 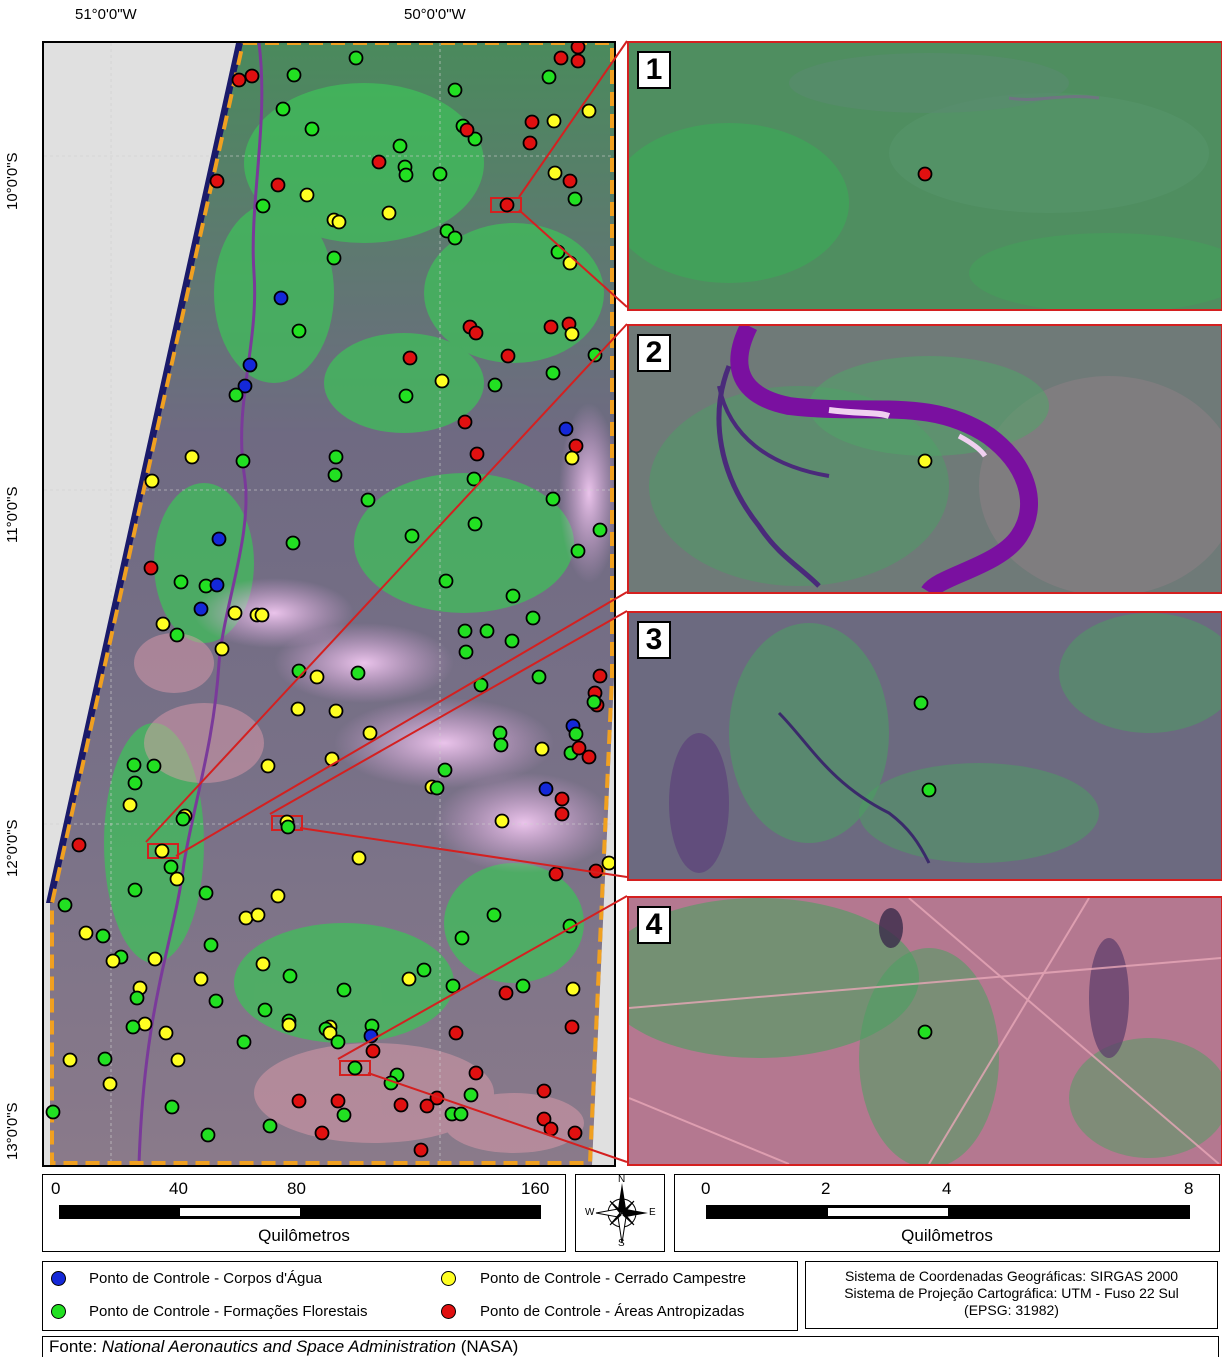 I want to click on inset-1-point, so click(x=925, y=174).